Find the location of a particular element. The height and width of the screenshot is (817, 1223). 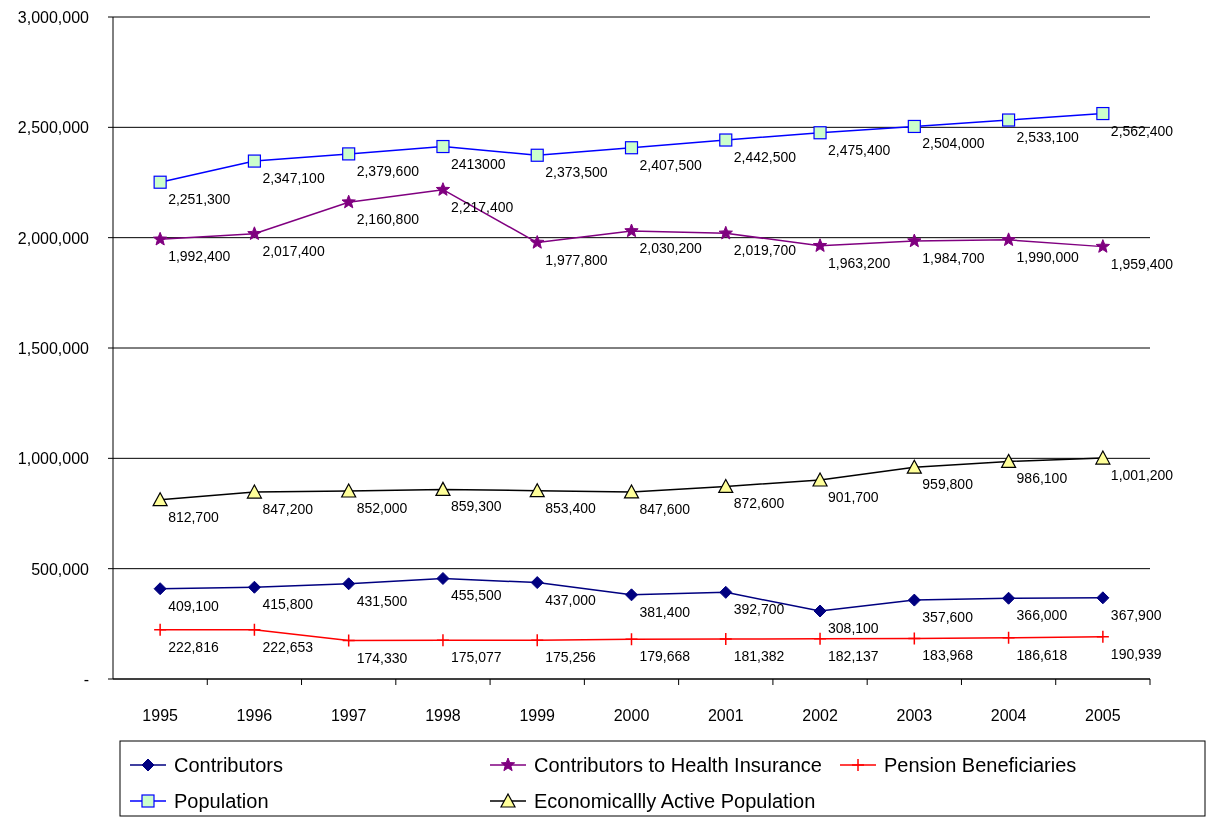

data-label: 2,019,700 is located at coordinates (765, 250).